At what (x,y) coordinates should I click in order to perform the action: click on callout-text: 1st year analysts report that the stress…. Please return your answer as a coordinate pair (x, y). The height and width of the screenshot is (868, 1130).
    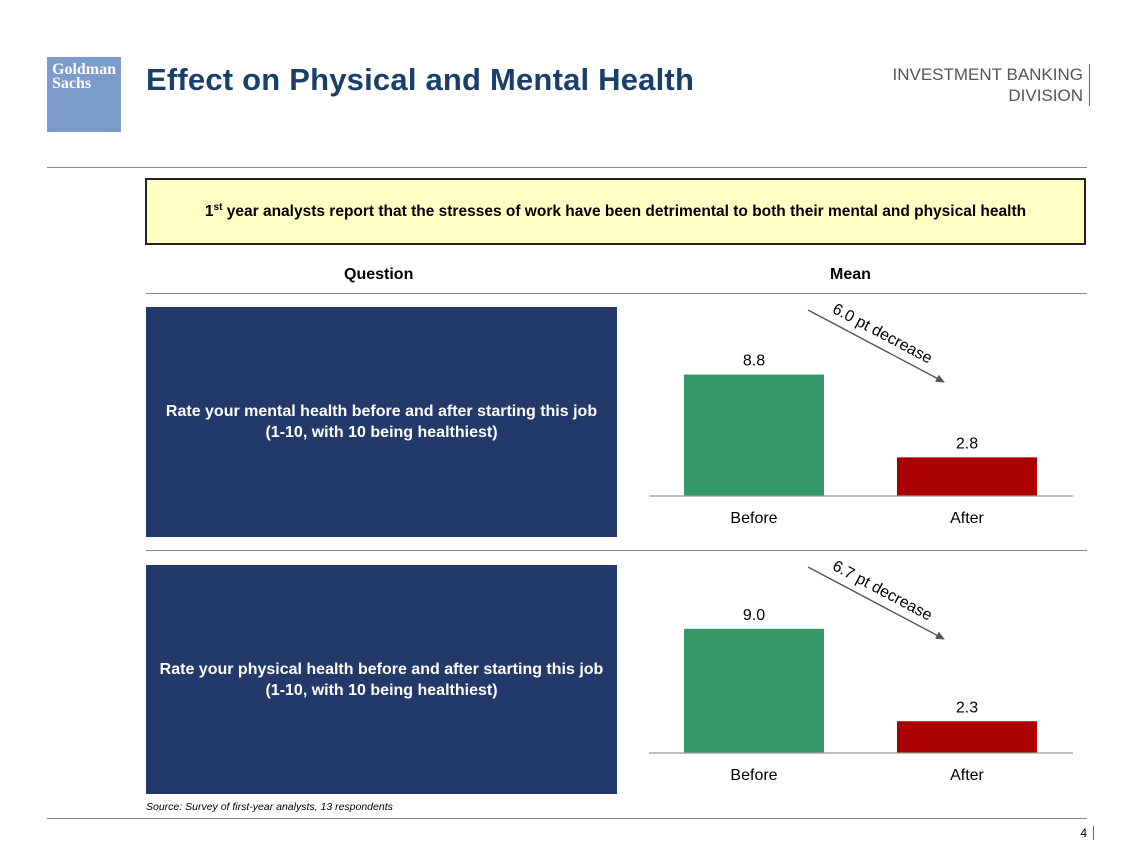
    Looking at the image, I should click on (615, 211).